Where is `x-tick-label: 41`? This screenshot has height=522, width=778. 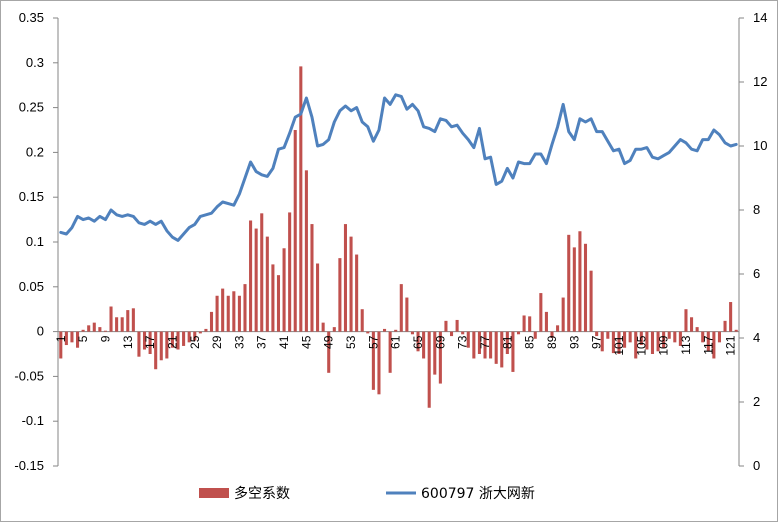
x-tick-label: 41 is located at coordinates (284, 342).